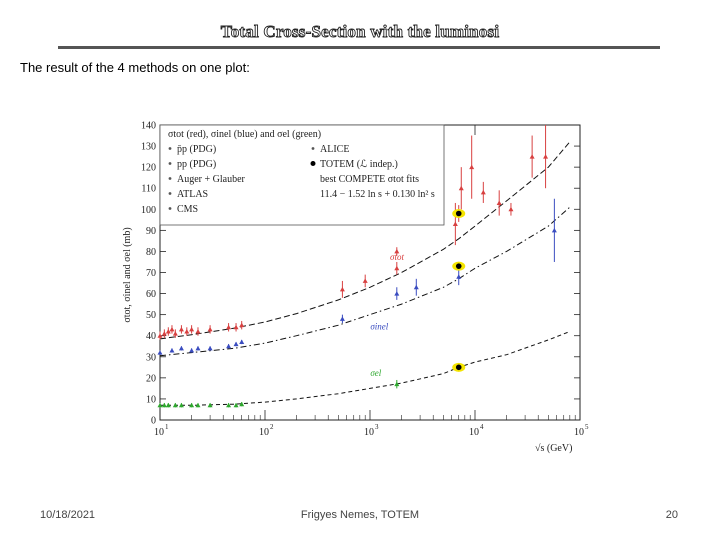 This screenshot has width=720, height=540. I want to click on legend-label: ALICE, so click(334, 149).